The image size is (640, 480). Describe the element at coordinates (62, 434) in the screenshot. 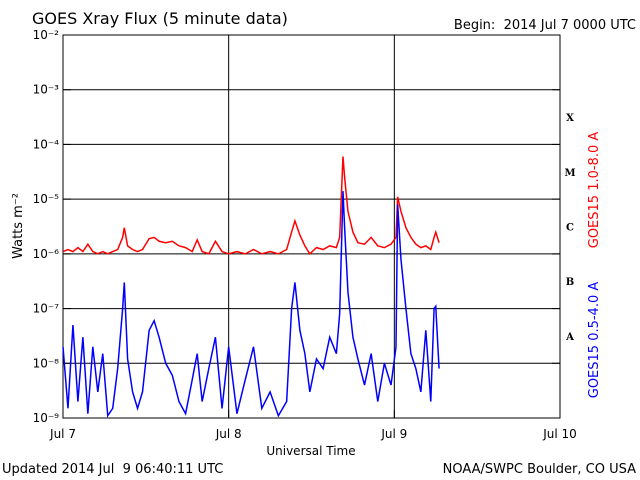

I see `x-tick-label: Jul 7` at that location.